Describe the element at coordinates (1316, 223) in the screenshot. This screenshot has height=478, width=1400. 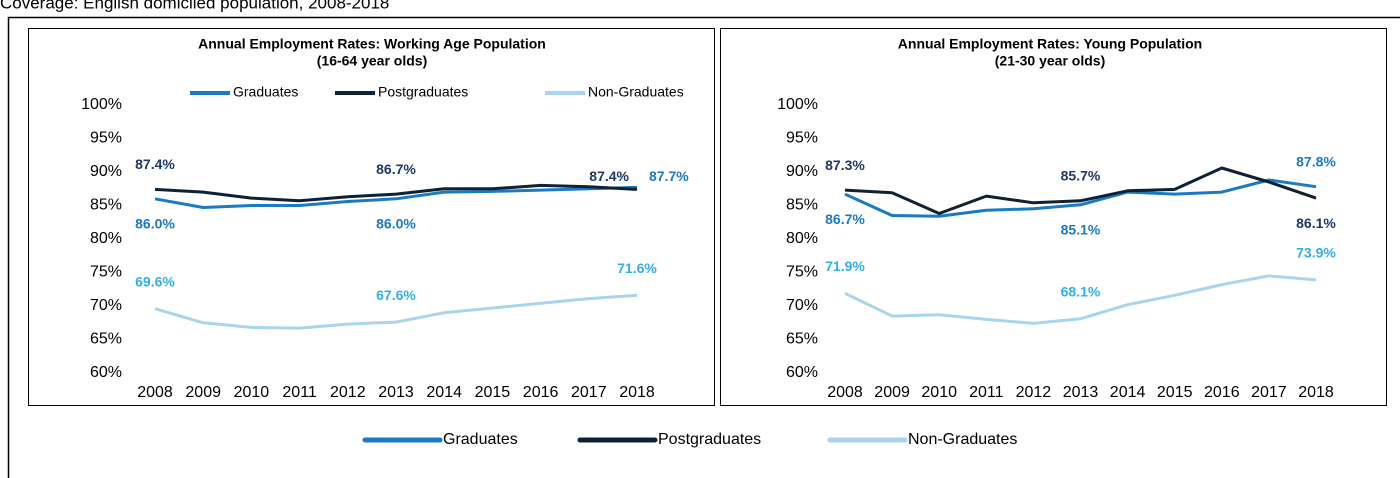
I see `data-label: 86.1%` at that location.